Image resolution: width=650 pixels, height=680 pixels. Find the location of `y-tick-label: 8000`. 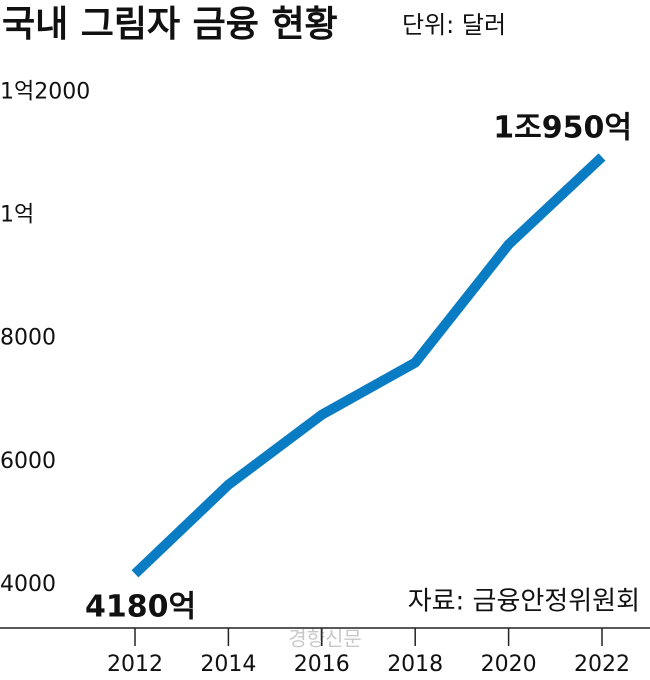

y-tick-label: 8000 is located at coordinates (28, 338).